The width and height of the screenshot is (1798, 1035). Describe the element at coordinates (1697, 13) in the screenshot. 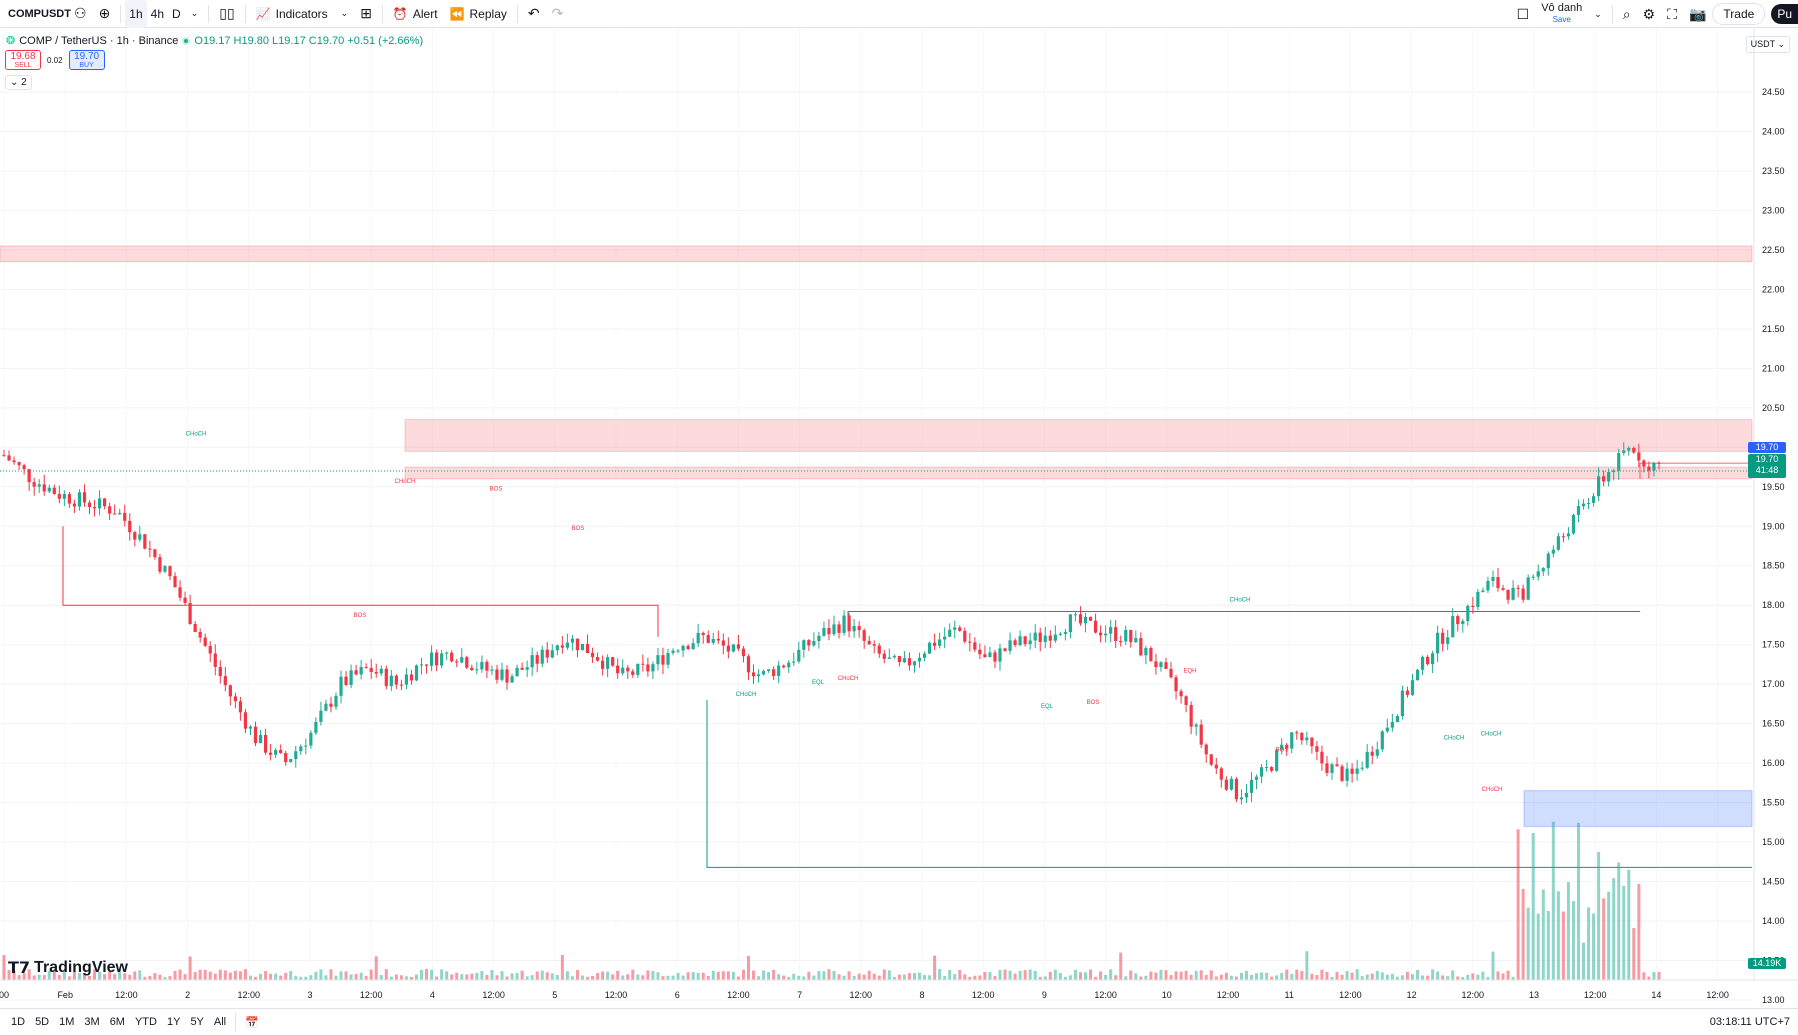

I see `camera-icon: 📷` at that location.